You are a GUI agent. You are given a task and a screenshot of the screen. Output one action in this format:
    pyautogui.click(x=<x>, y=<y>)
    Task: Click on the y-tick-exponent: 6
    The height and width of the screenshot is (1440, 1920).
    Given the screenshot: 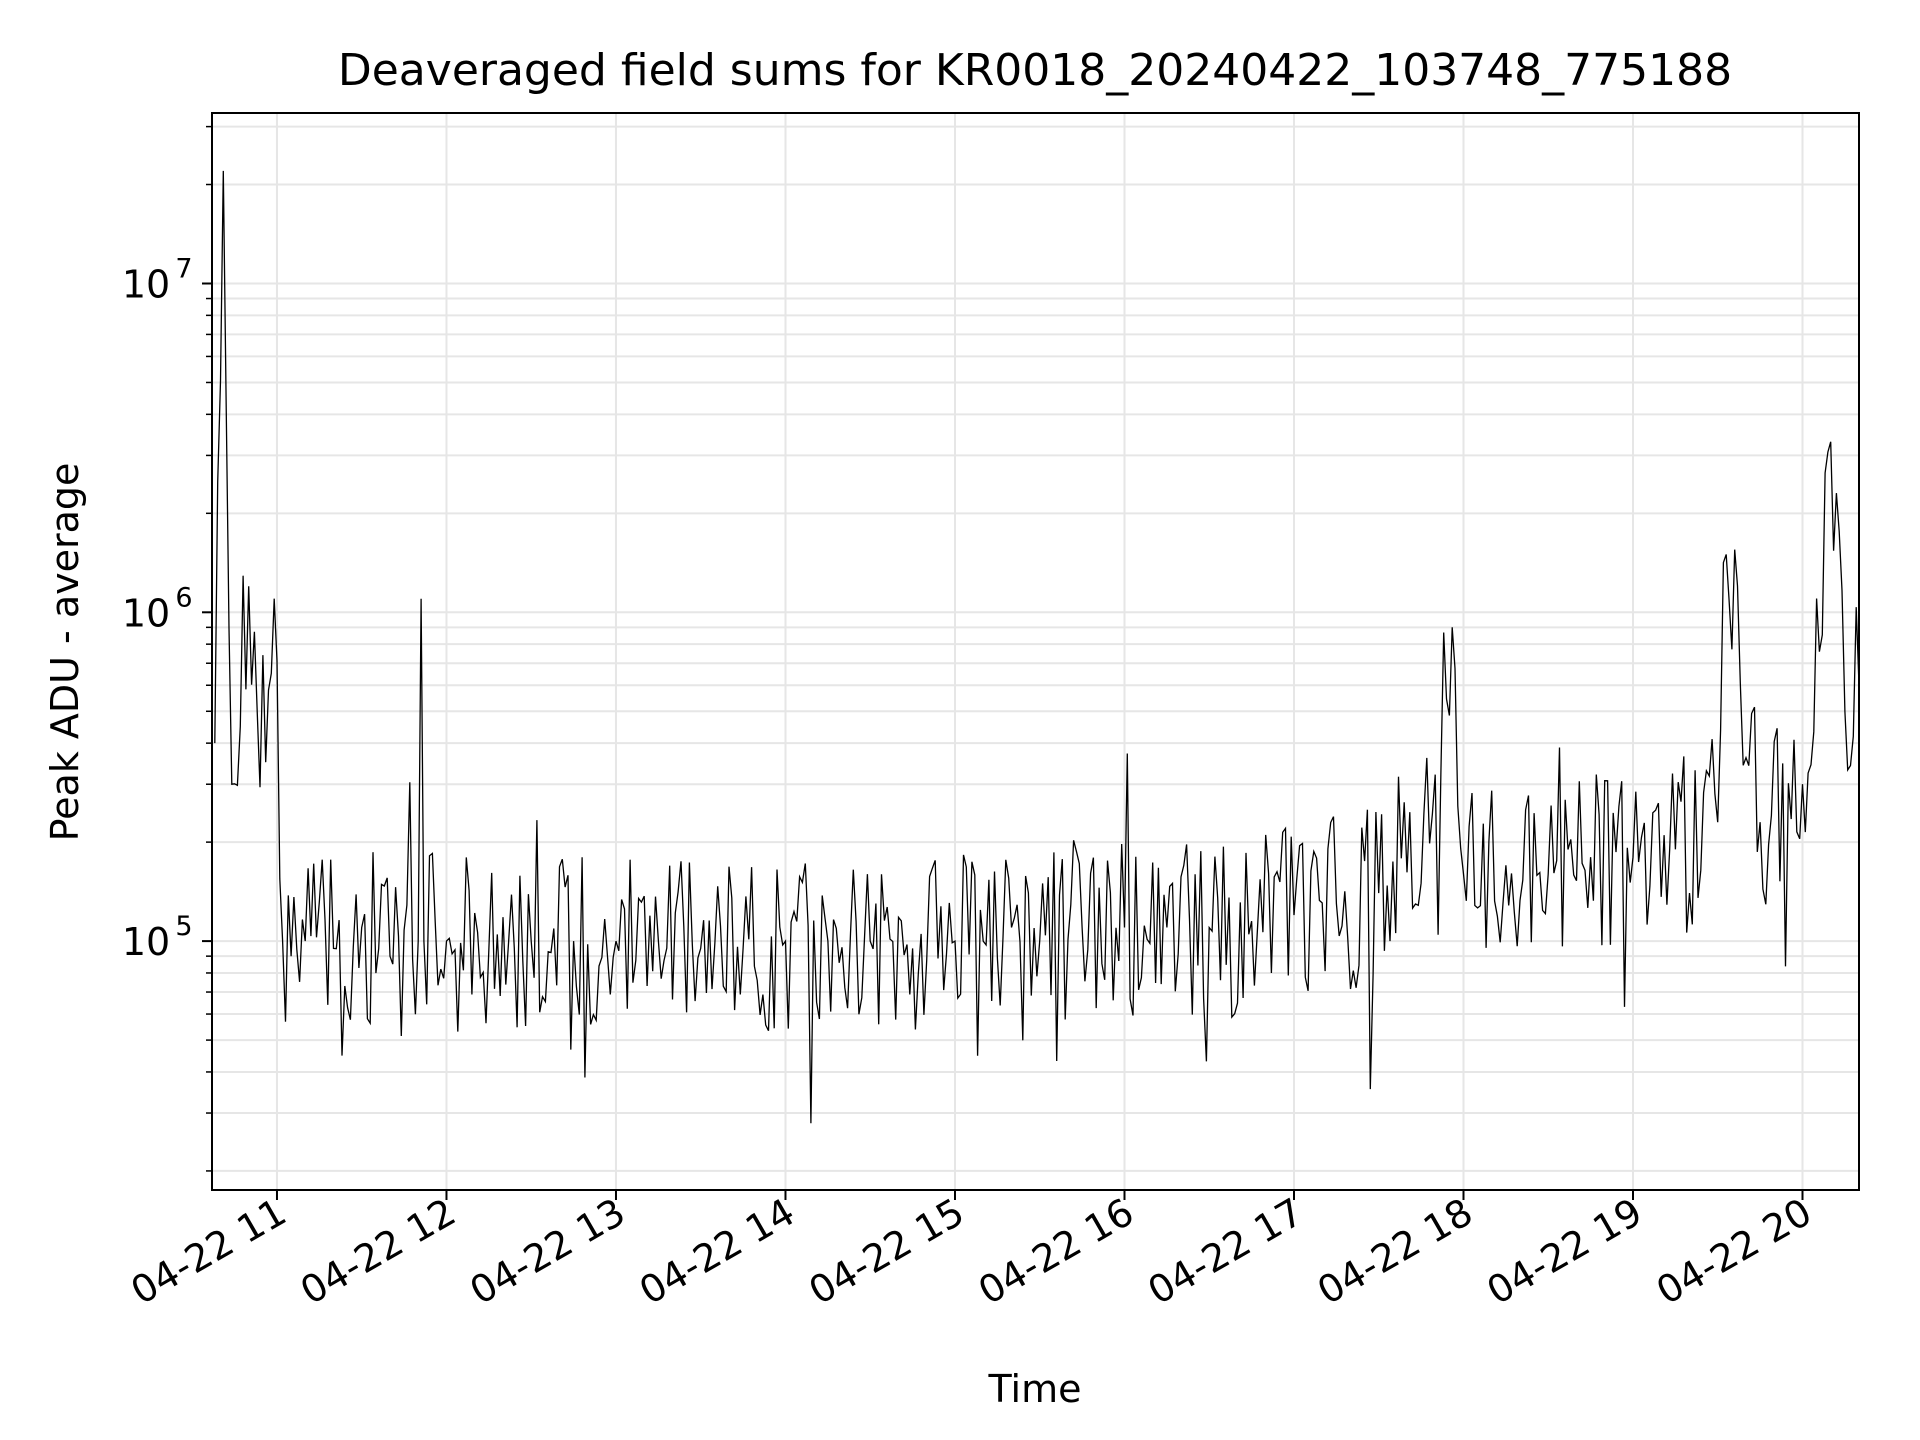 What is the action you would take?
    pyautogui.click(x=183, y=597)
    